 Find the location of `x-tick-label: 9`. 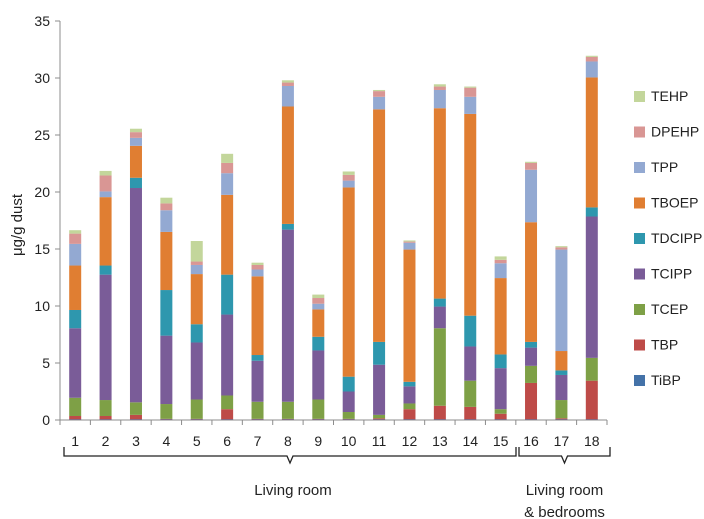

x-tick-label: 9 is located at coordinates (318, 441).